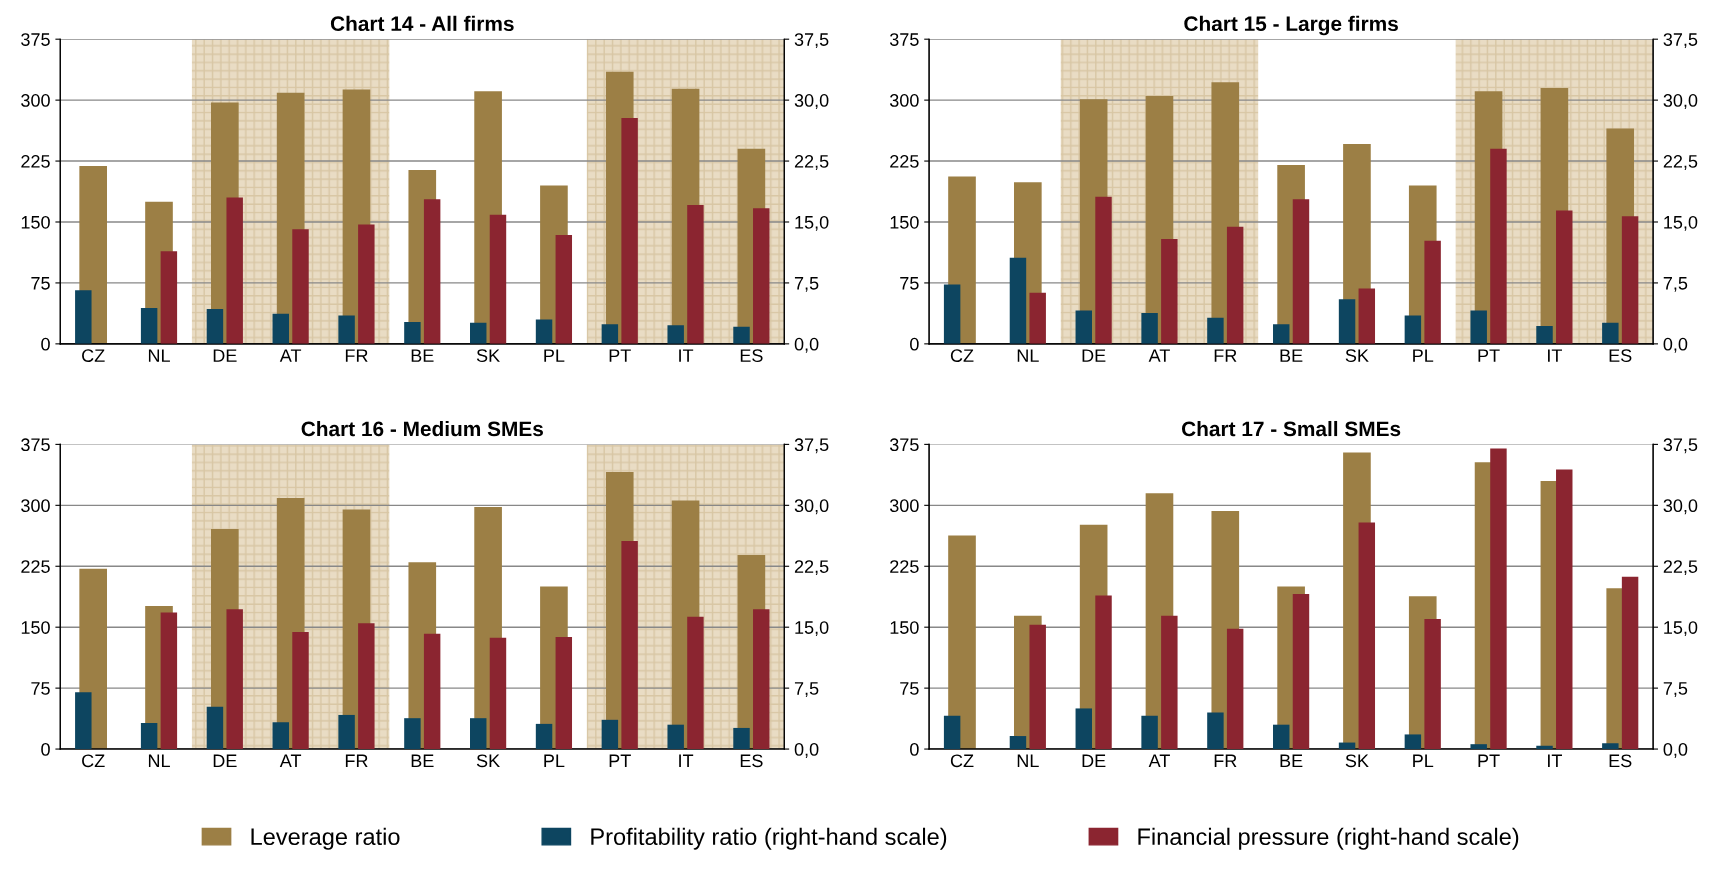 The height and width of the screenshot is (871, 1722). What do you see at coordinates (325, 838) in the screenshot?
I see `legend-label: Leverage ratio` at bounding box center [325, 838].